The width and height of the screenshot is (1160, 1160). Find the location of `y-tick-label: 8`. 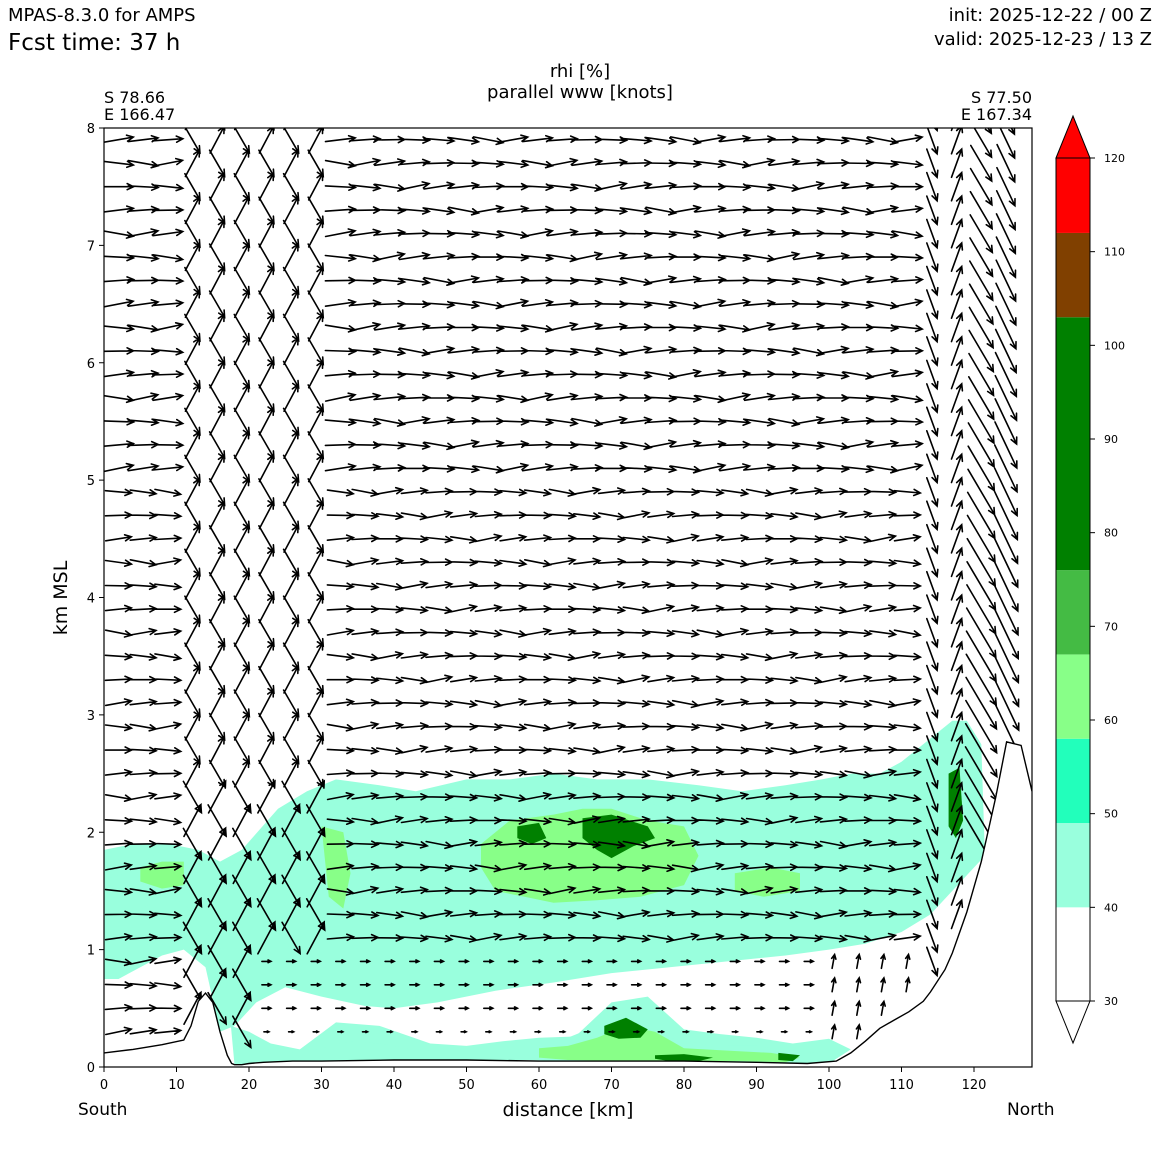

y-tick-label: 8 is located at coordinates (91, 129).